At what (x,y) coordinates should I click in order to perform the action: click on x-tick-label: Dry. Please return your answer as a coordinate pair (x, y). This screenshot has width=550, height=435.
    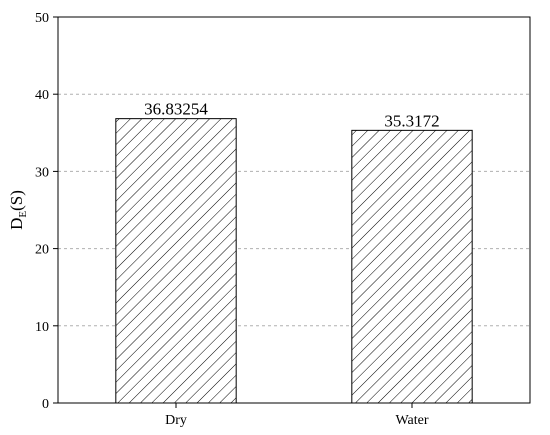
    Looking at the image, I should click on (176, 420).